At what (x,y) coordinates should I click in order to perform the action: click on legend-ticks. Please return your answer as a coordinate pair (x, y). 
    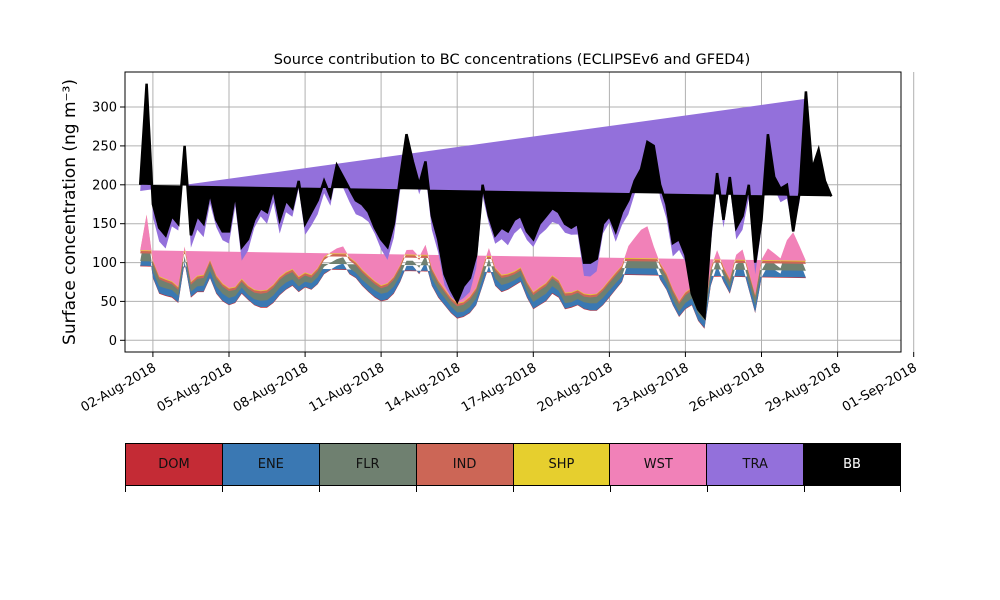
    Looking at the image, I should click on (513, 489).